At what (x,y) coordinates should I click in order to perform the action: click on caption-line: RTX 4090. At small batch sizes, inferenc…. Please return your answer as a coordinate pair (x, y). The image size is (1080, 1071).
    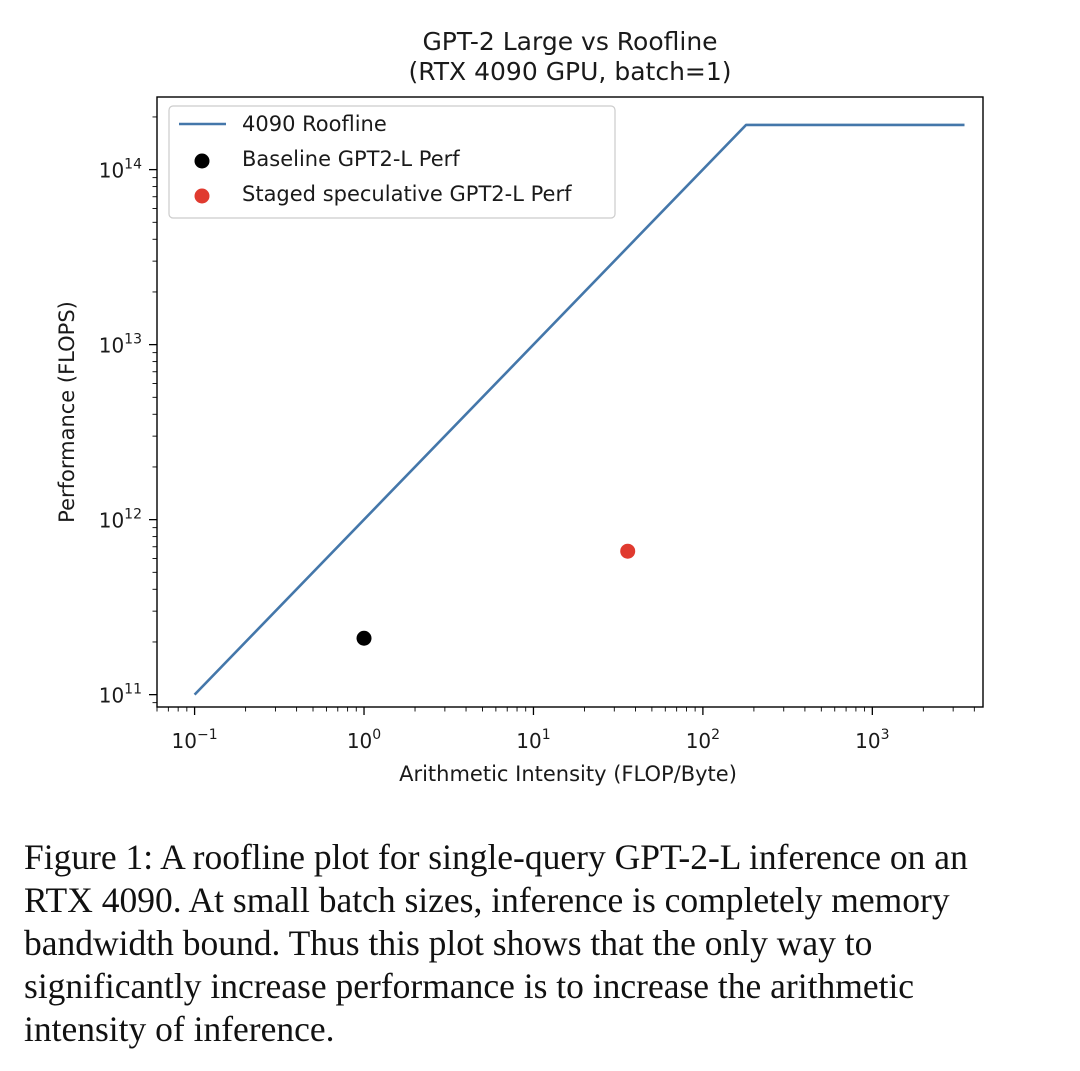
    Looking at the image, I should click on (487, 900).